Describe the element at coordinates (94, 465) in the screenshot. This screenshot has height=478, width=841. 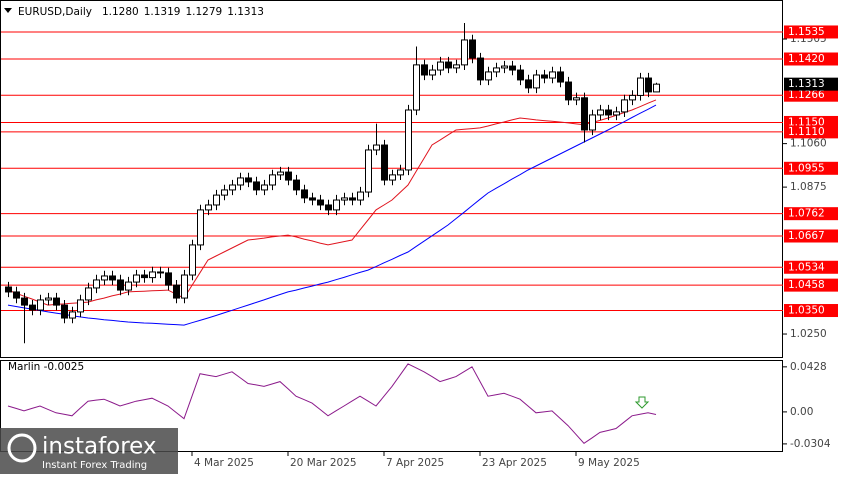
I see `watermark-tagline: Instant Forex Trading` at that location.